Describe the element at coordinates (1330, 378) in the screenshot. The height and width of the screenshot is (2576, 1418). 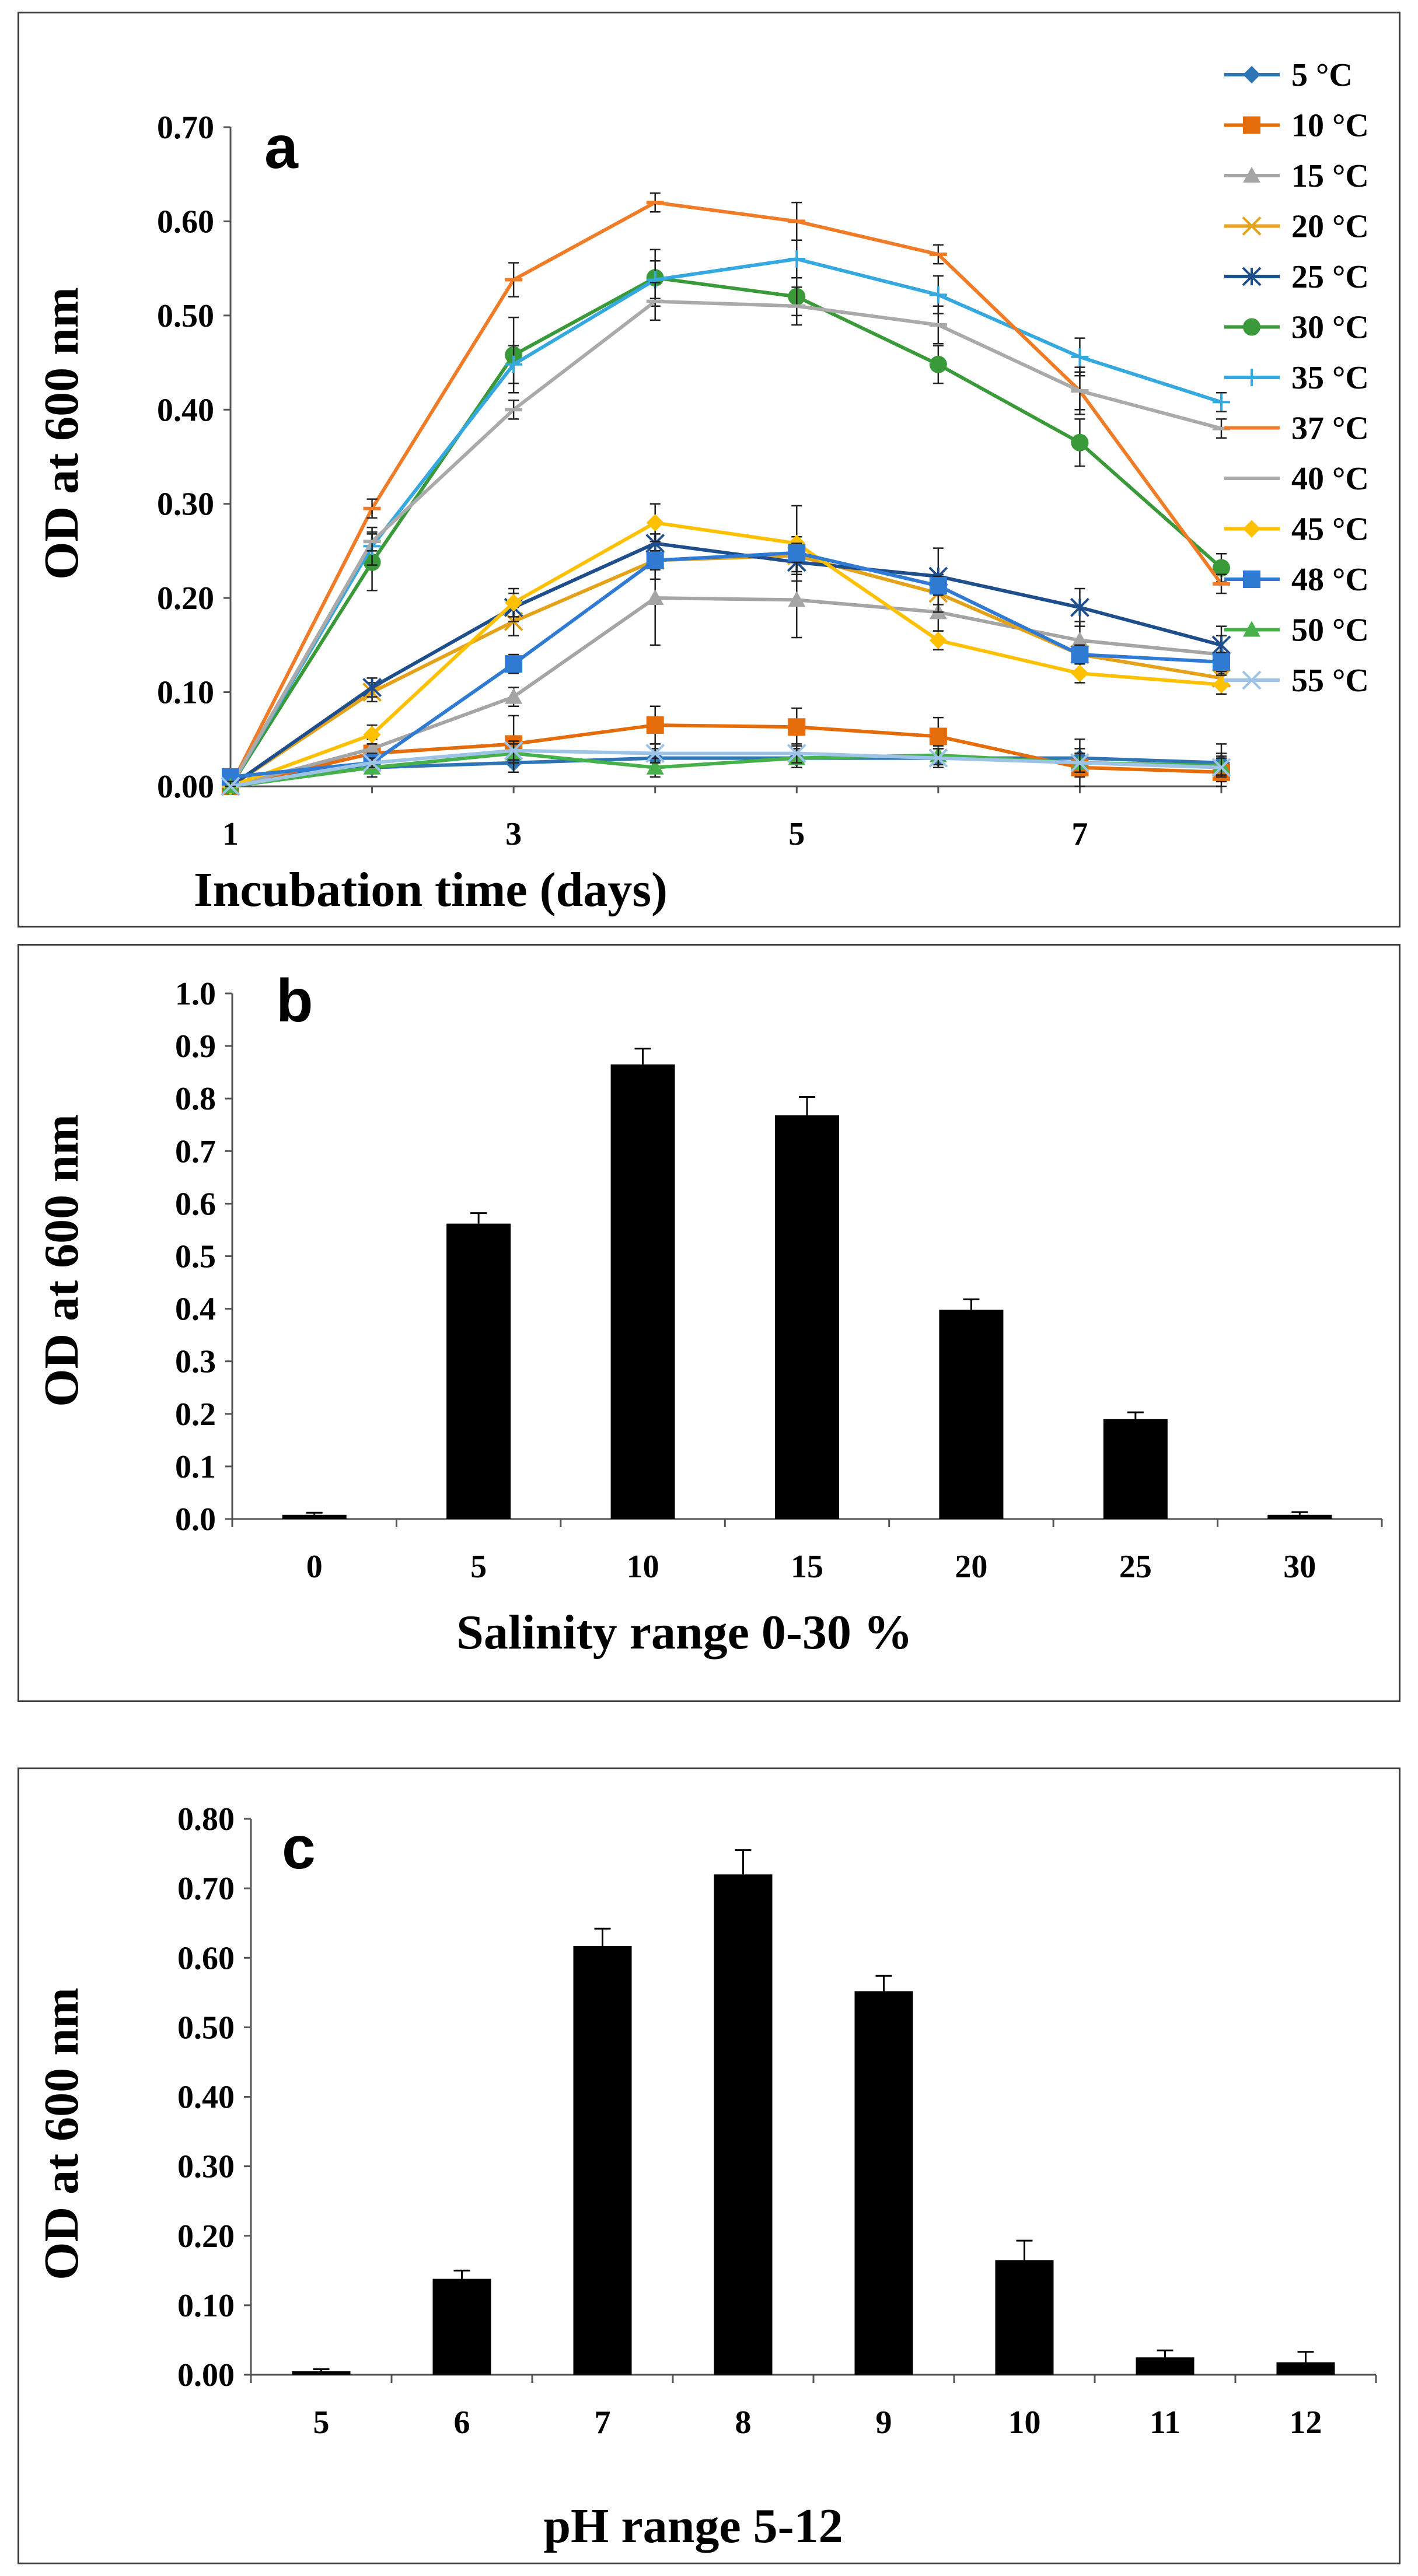
I see `legend-label: 35 °C` at that location.